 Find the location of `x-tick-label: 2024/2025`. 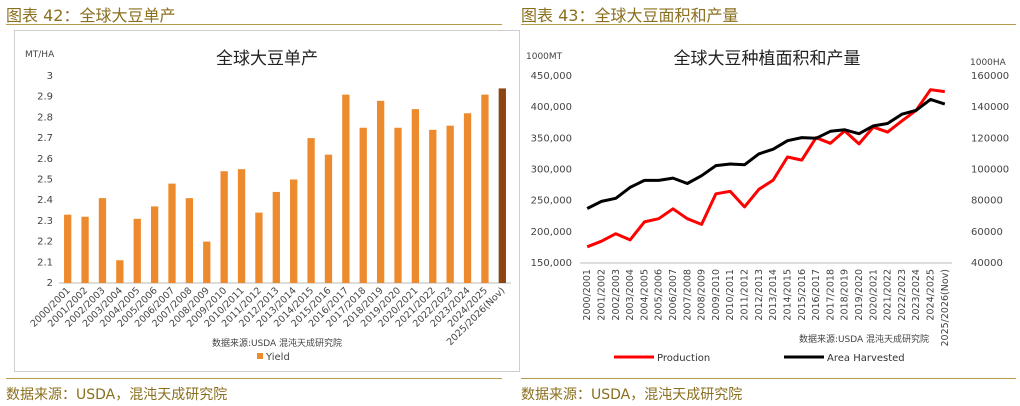

x-tick-label: 2024/2025 is located at coordinates (931, 295).